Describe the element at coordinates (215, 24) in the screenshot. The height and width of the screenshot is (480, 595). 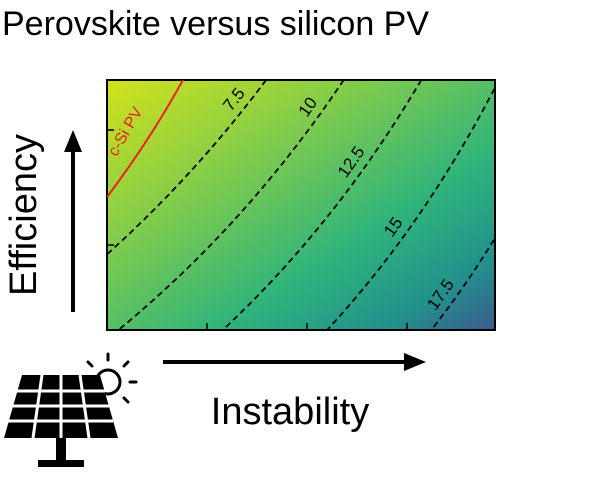
I see `chart-title: Perovskite versus silicon PV` at that location.